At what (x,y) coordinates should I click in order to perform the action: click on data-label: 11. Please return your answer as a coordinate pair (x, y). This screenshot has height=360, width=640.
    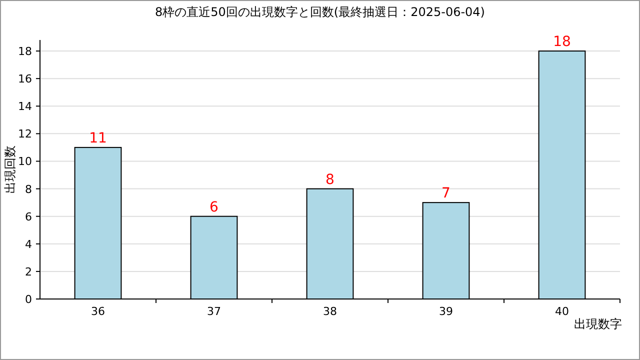
    Looking at the image, I should click on (98, 138).